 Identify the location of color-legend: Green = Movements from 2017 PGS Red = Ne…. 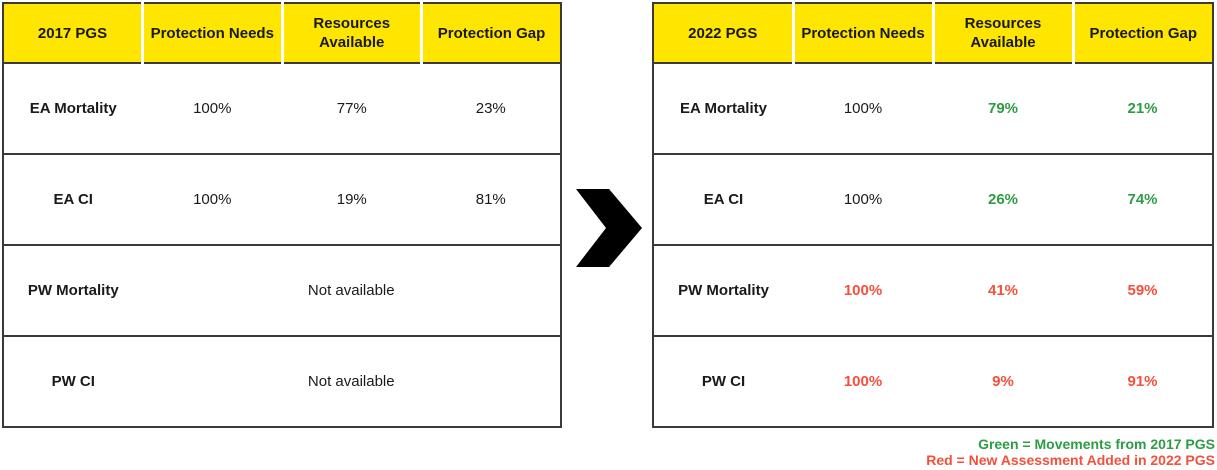
(1070, 452).